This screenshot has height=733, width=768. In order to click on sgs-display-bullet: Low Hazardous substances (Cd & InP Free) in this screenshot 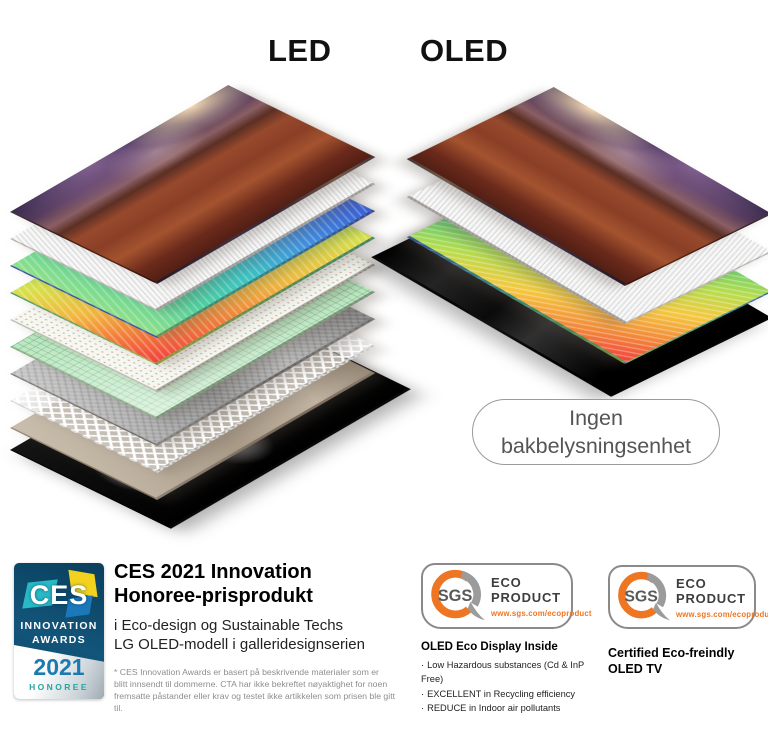, I will do `click(508, 672)`.